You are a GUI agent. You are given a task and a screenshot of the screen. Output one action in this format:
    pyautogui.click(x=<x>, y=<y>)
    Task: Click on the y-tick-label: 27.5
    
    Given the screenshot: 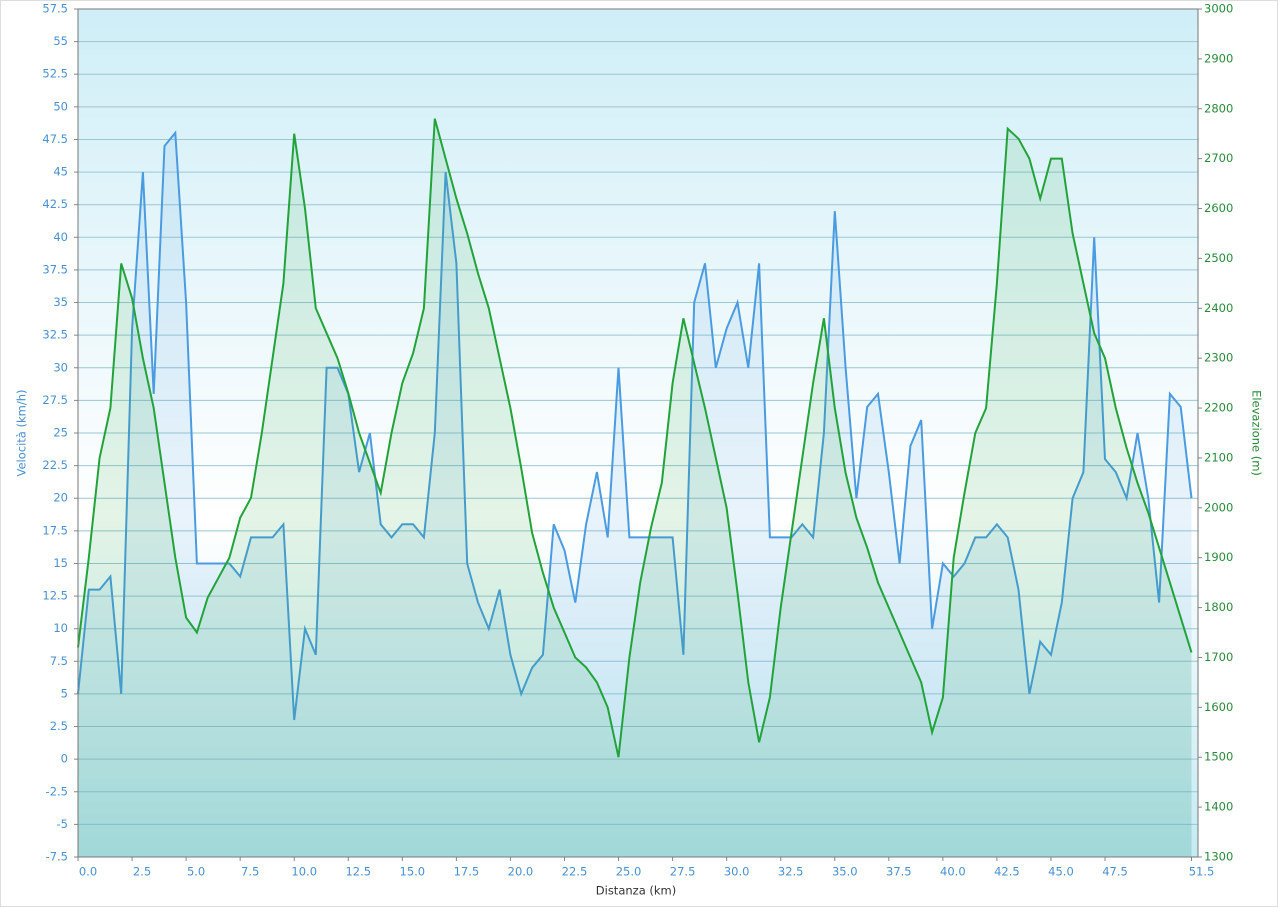 What is the action you would take?
    pyautogui.click(x=55, y=400)
    